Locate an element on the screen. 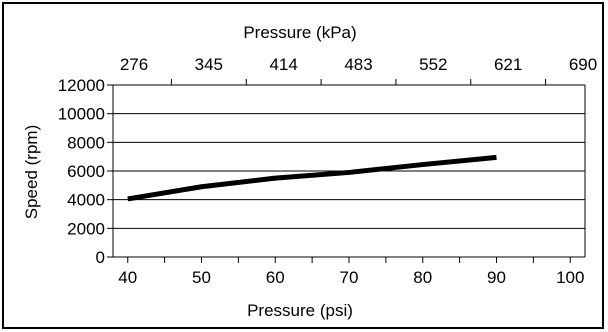 Image resolution: width=608 pixels, height=332 pixels. top-tick-label: 414 is located at coordinates (283, 64).